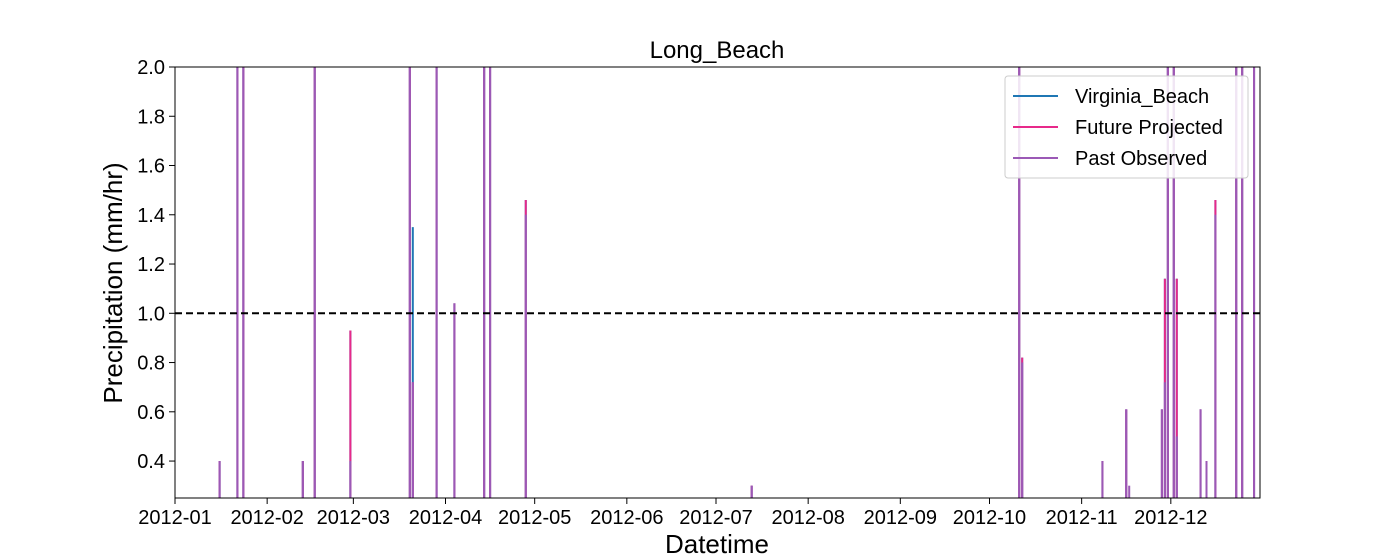 The width and height of the screenshot is (1400, 560). Describe the element at coordinates (1141, 159) in the screenshot. I see `legend-label: Past Observed` at that location.